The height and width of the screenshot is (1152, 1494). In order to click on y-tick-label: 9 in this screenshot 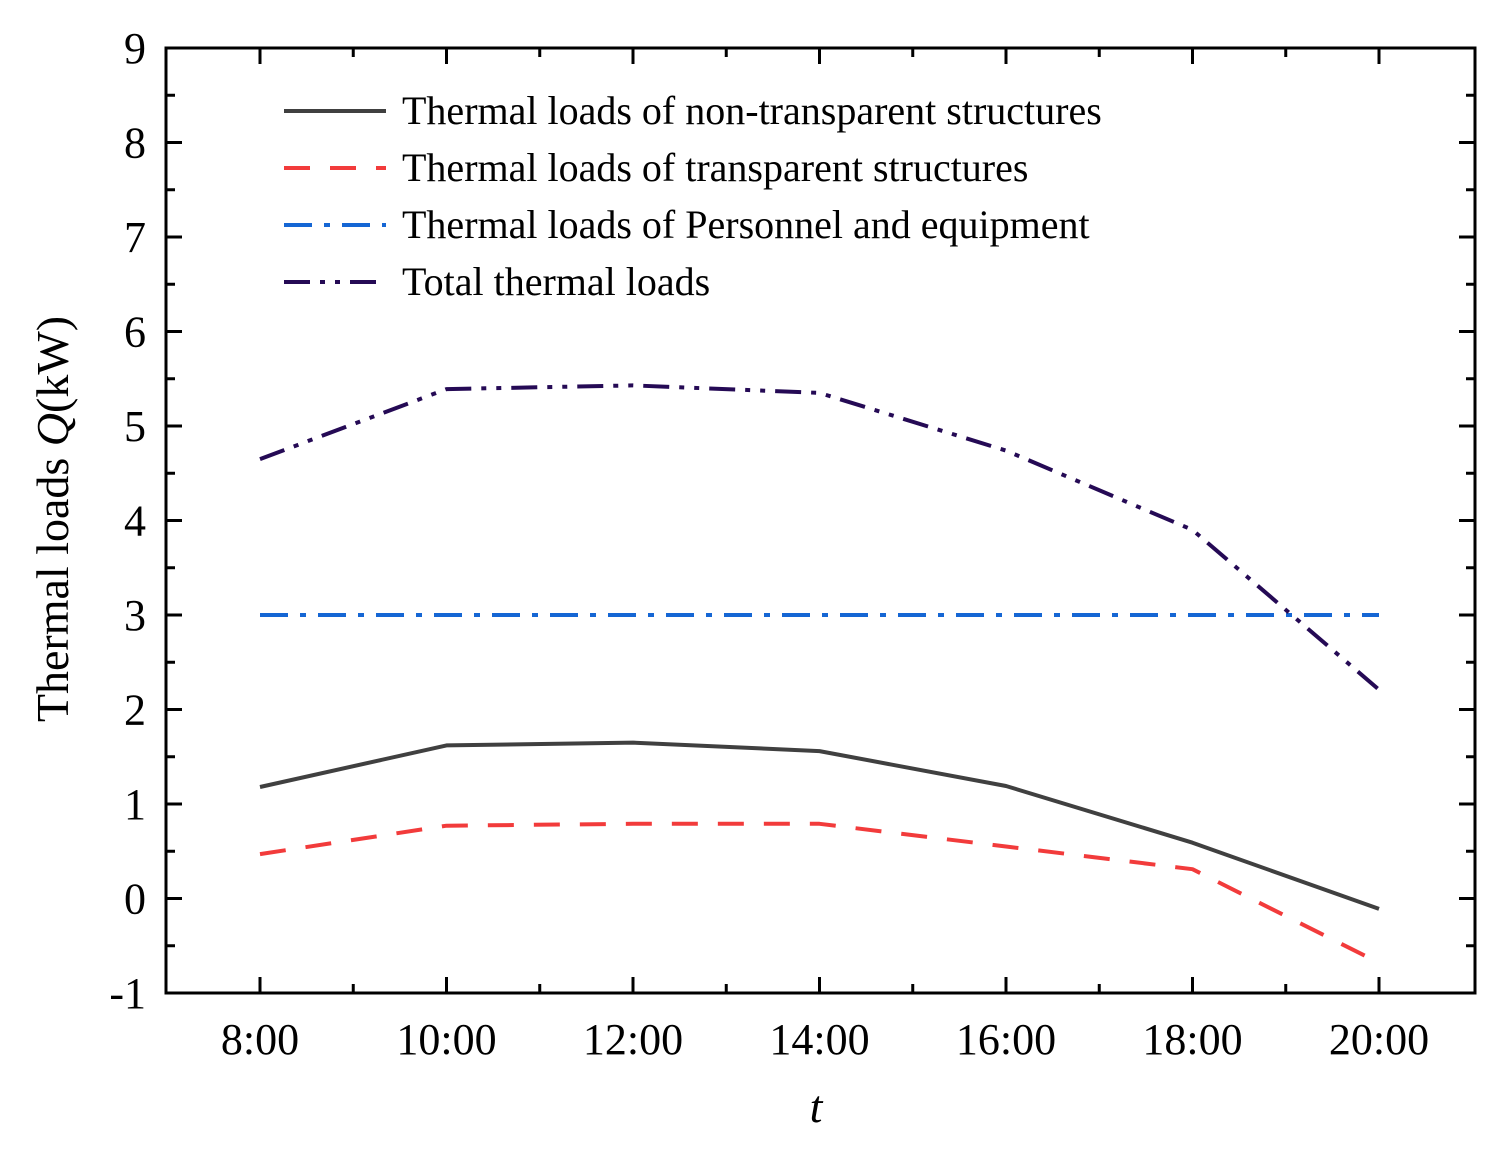, I will do `click(135, 48)`.